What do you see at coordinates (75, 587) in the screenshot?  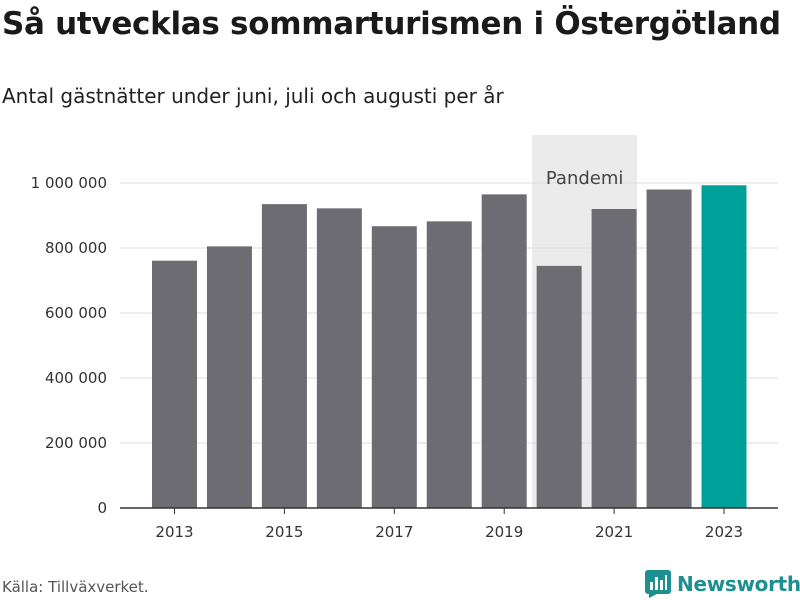 I see `source-note: Källa: Tillväxverket.` at bounding box center [75, 587].